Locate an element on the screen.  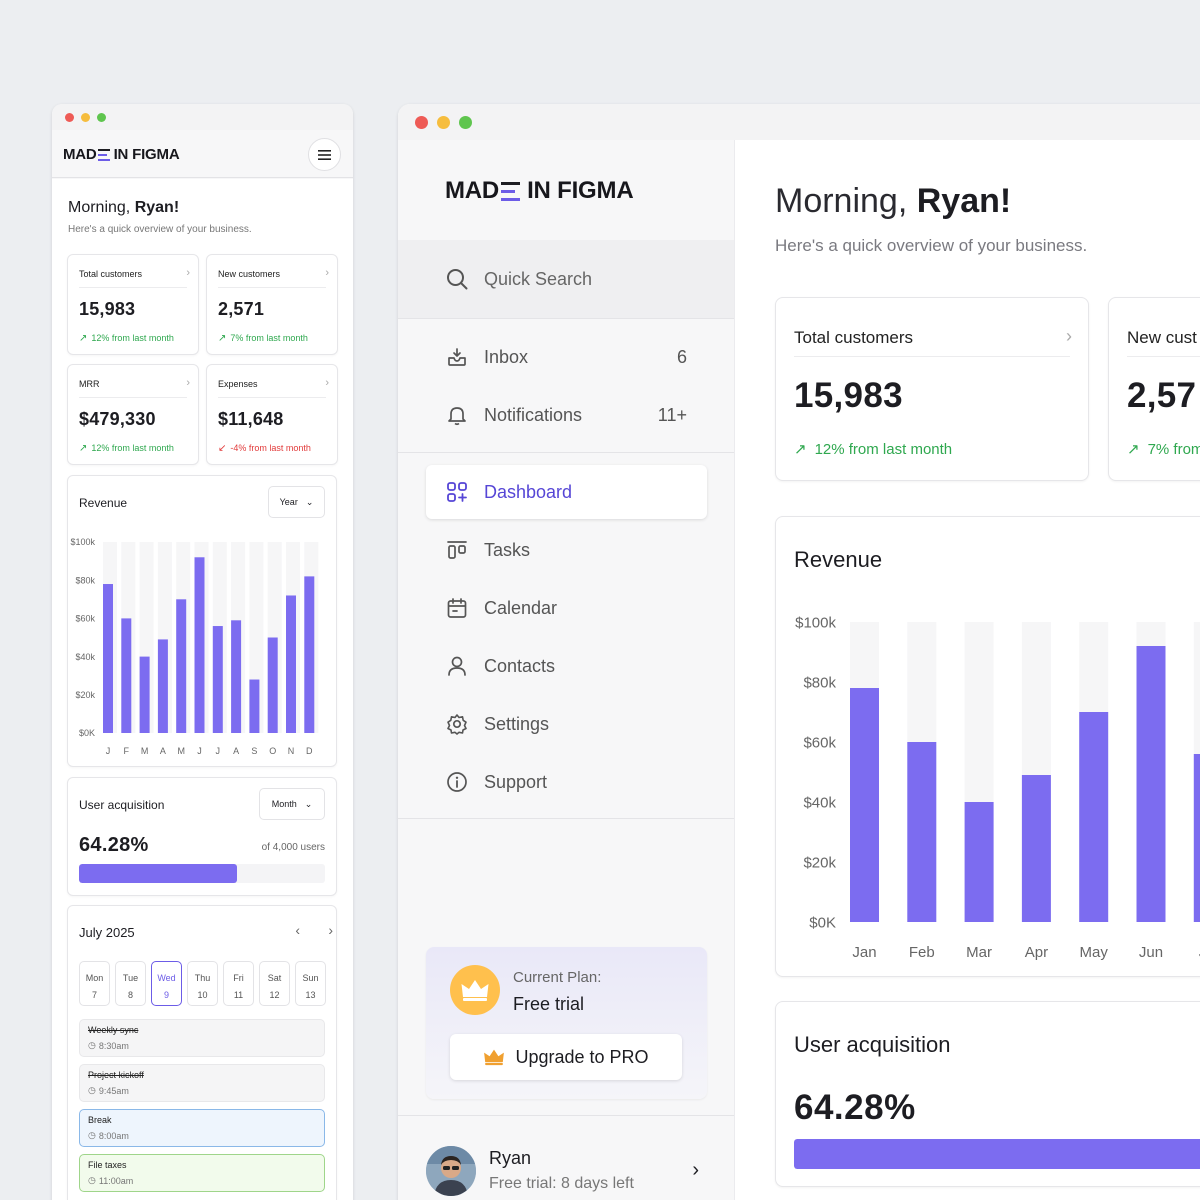
stat-value: 2,571 is located at coordinates (241, 309).